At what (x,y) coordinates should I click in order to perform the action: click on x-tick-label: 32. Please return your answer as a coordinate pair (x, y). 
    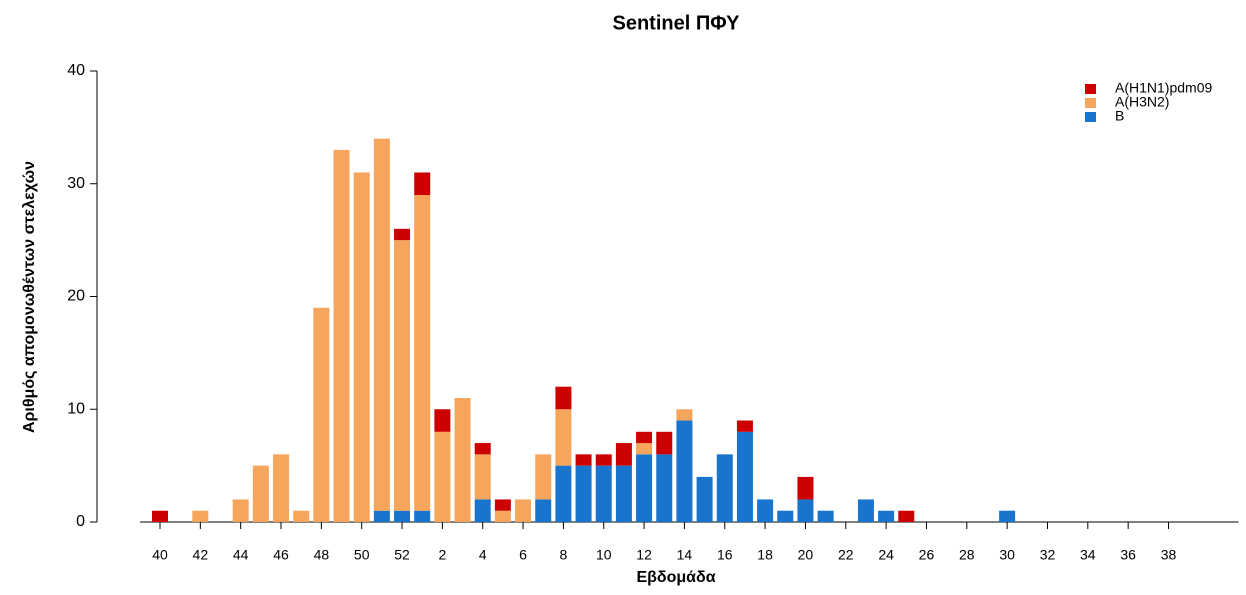
    Looking at the image, I should click on (1048, 555).